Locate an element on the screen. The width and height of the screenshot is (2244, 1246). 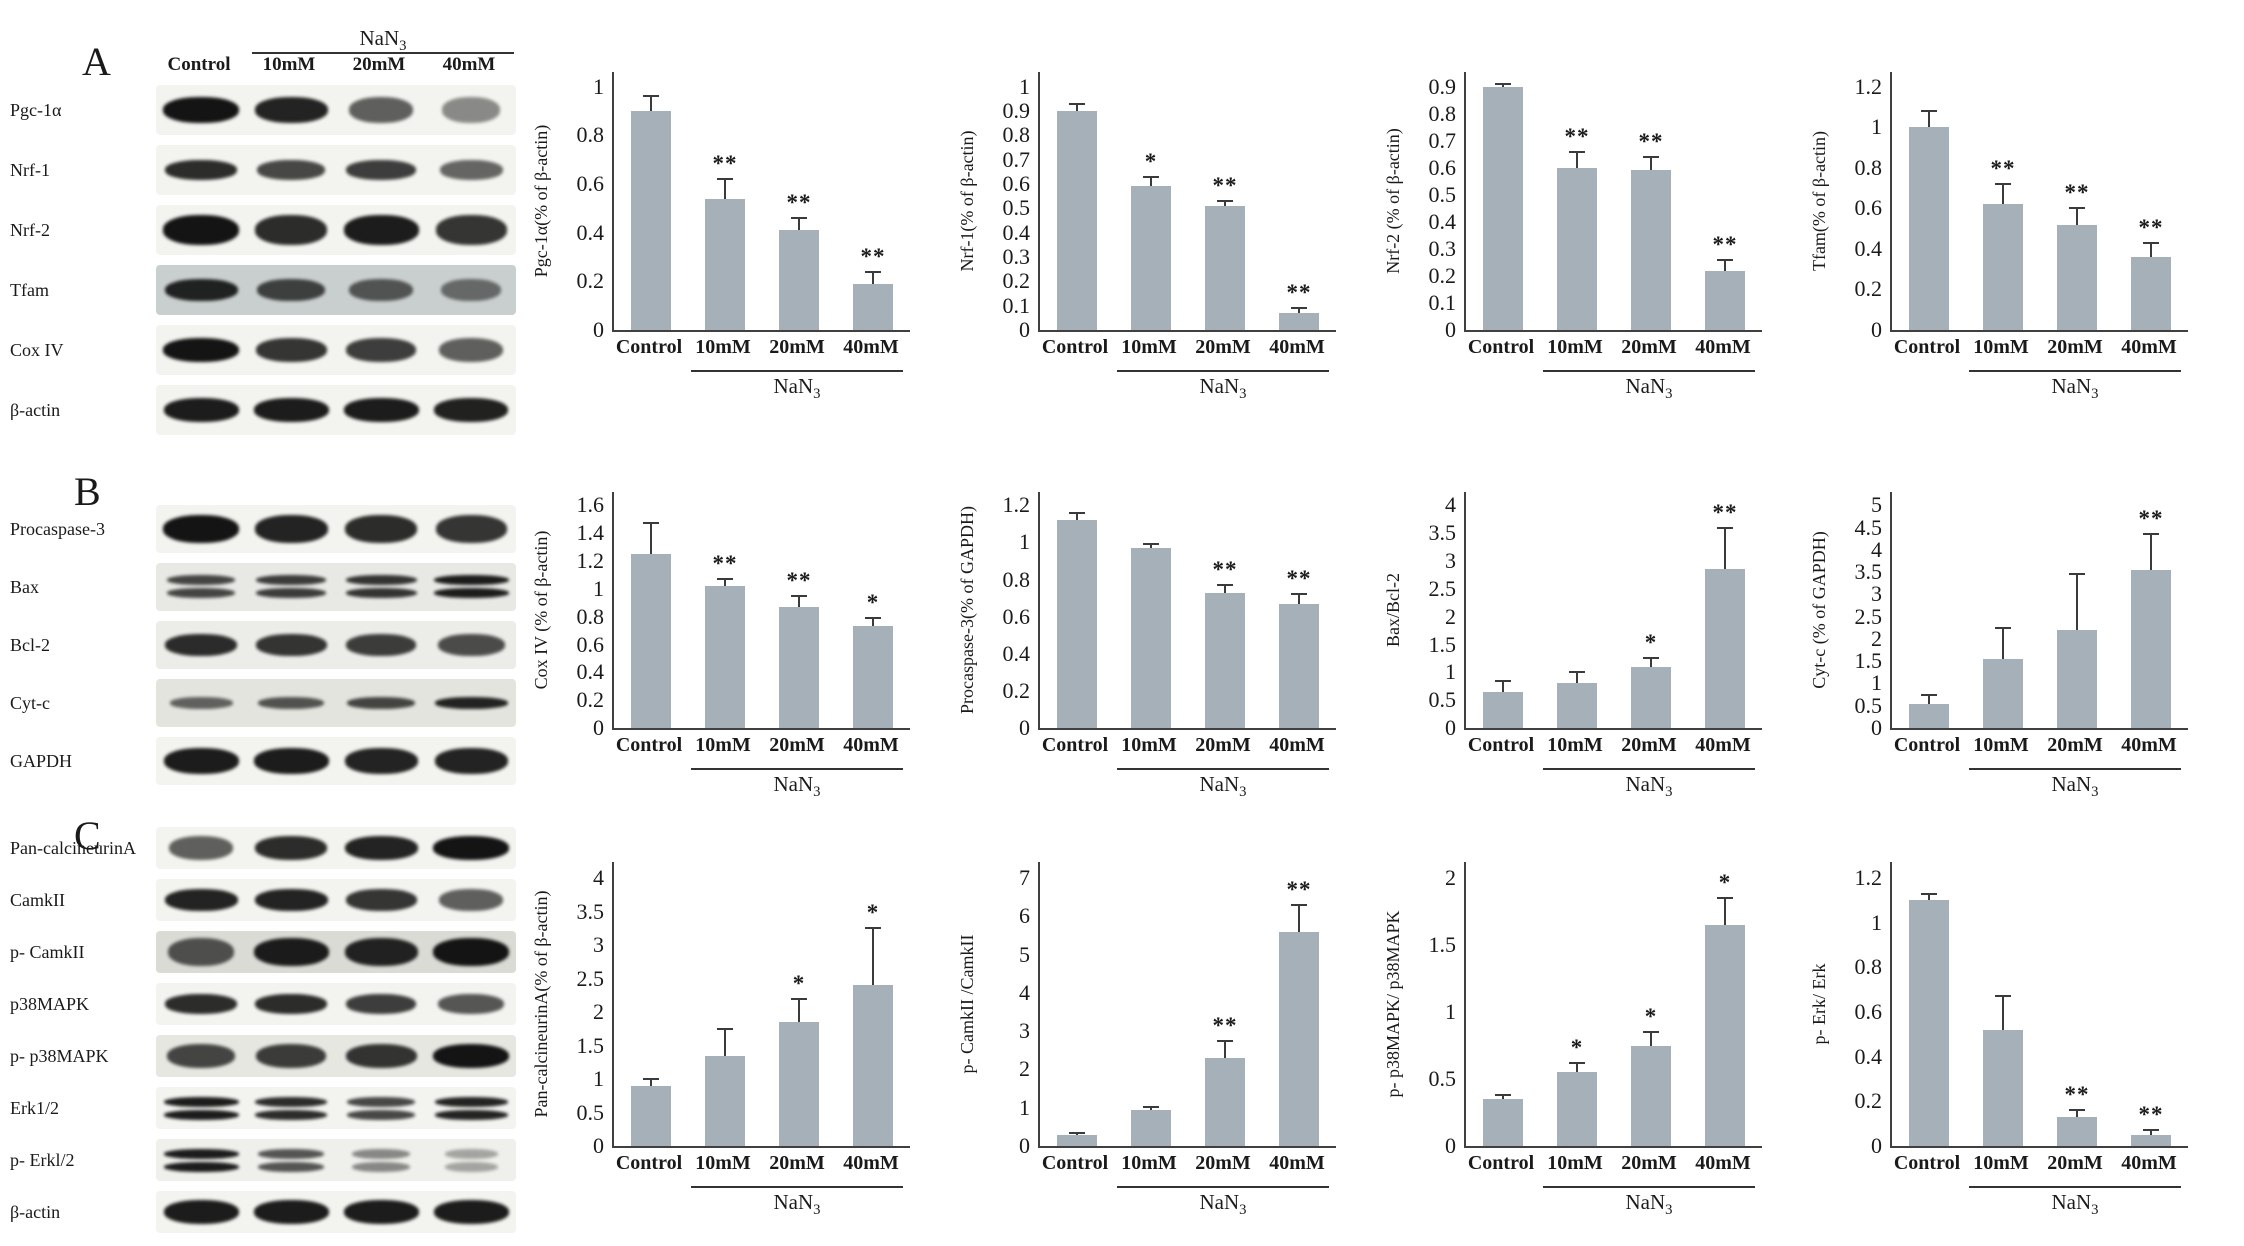
blot-row: p- Erkl/2 is located at coordinates (266, 1160).